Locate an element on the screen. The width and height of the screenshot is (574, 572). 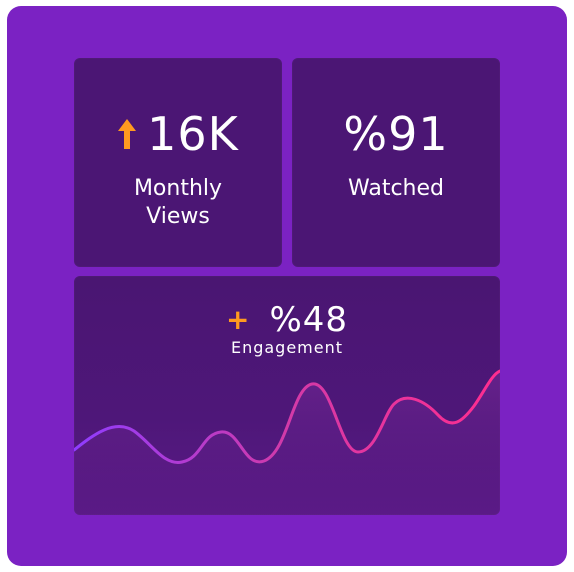
arrow-up-icon is located at coordinates (127, 134).